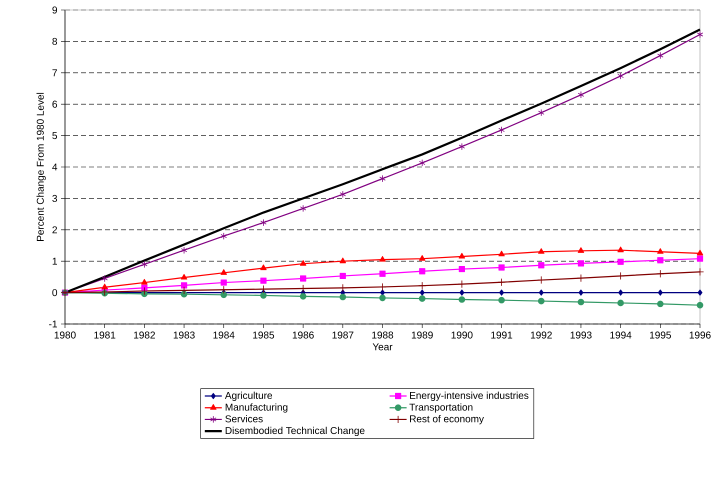 The height and width of the screenshot is (478, 725). Describe the element at coordinates (621, 335) in the screenshot. I see `x-tick-label: 1994` at that location.